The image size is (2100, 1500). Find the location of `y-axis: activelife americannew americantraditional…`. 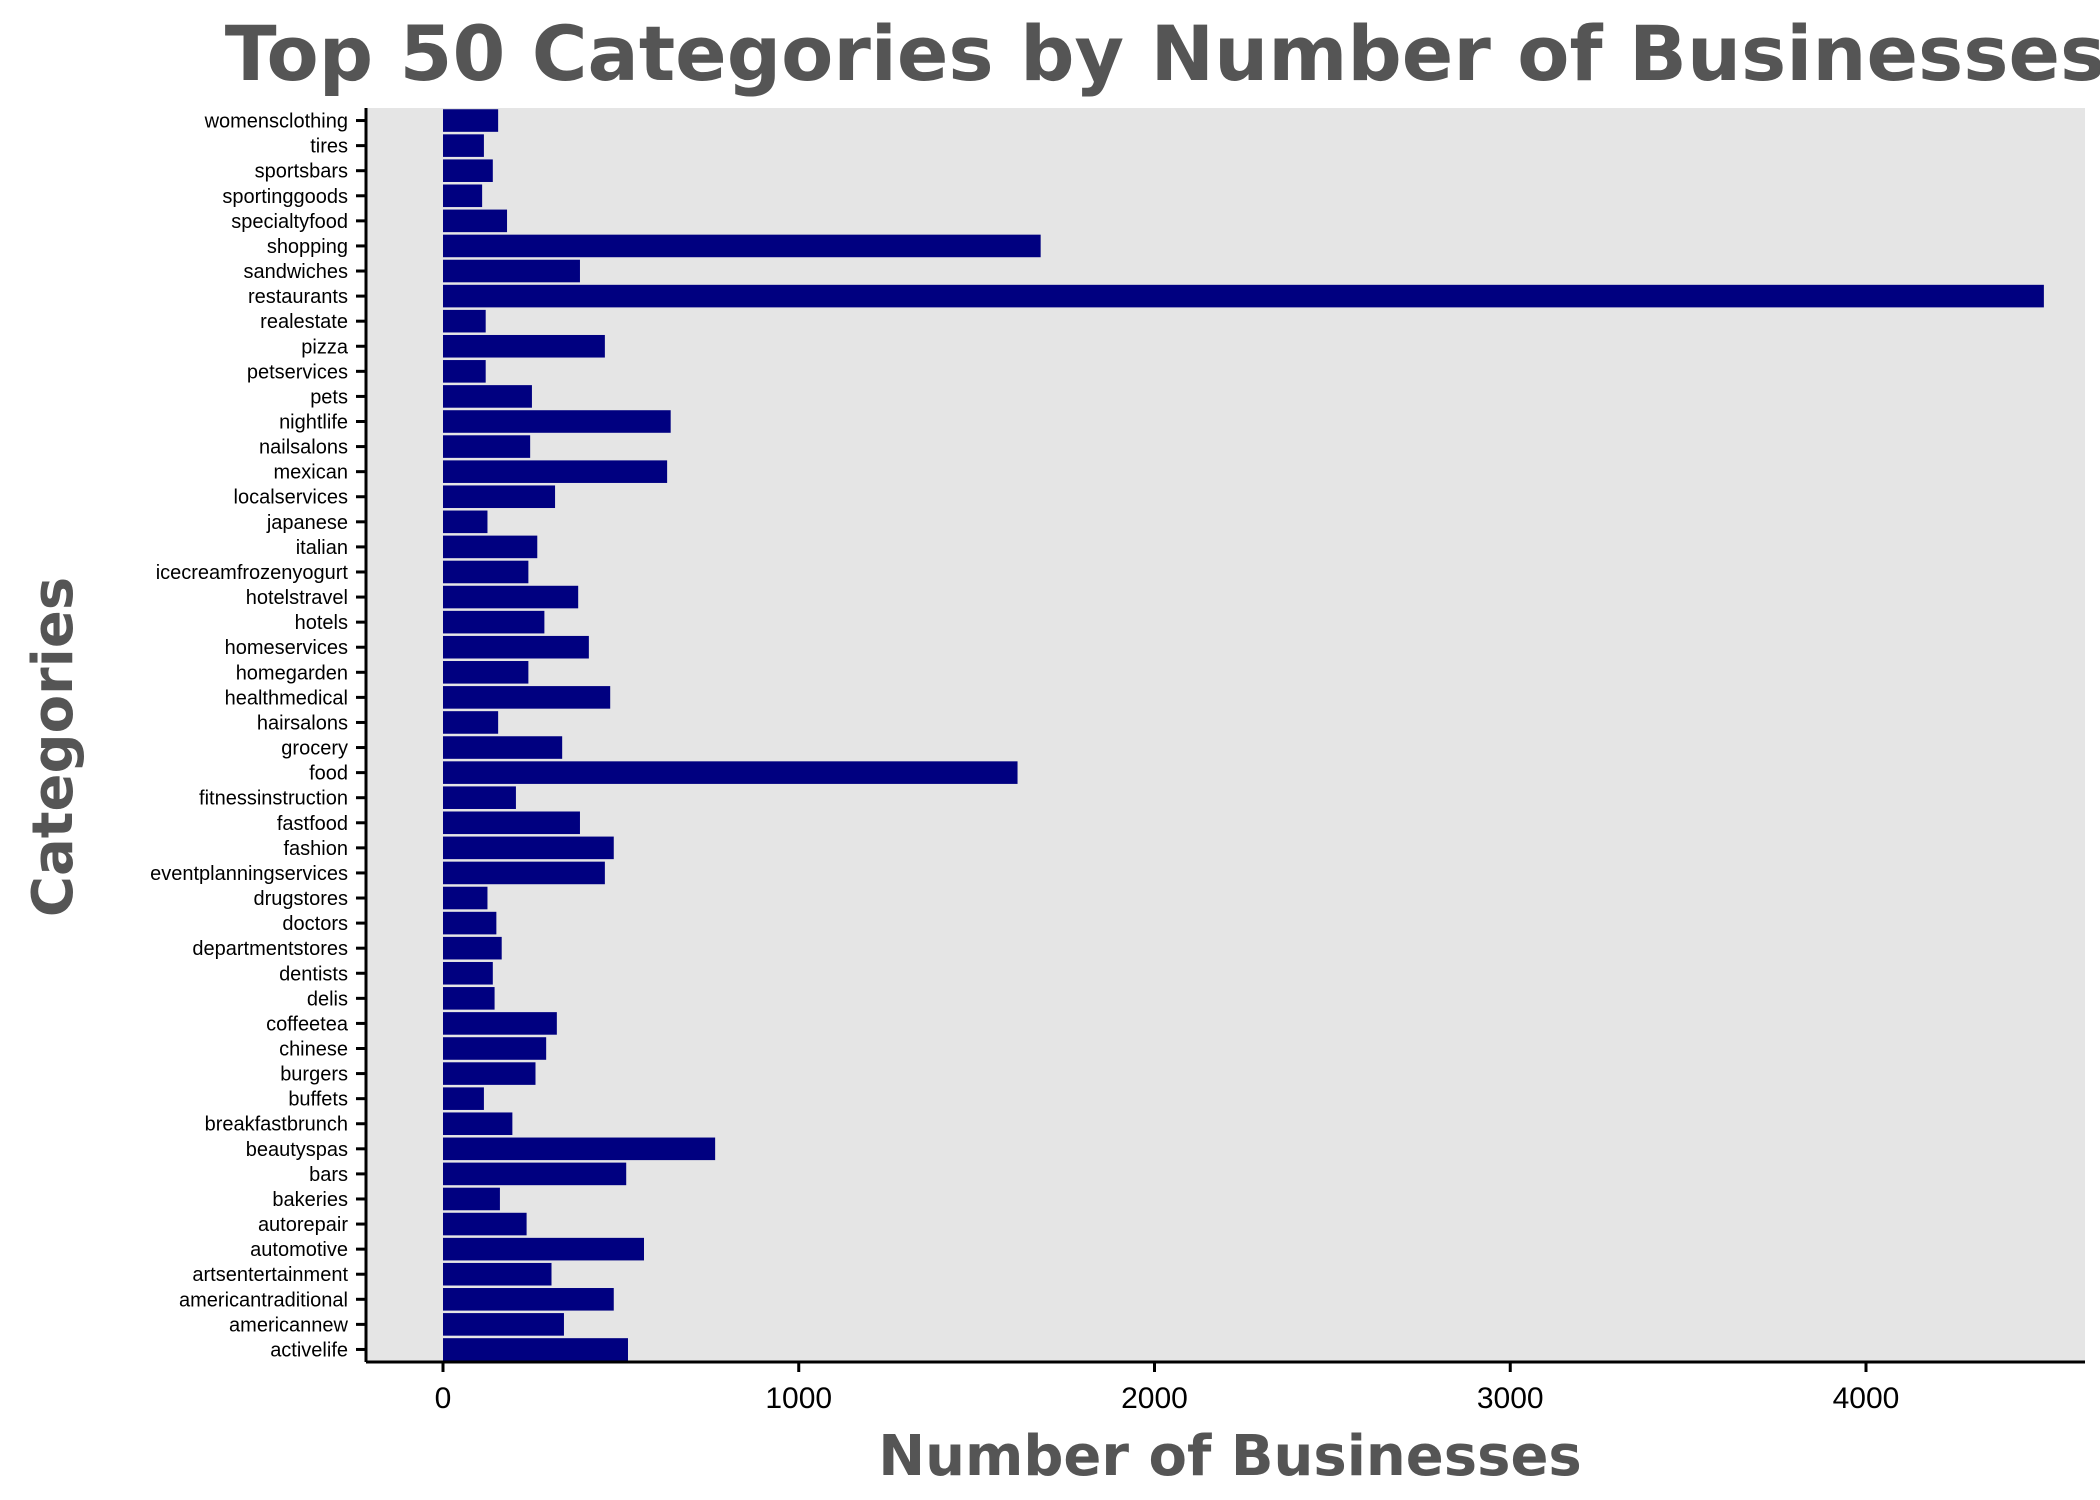

y-axis: activelife americannew americantraditional… is located at coordinates (259, 735).